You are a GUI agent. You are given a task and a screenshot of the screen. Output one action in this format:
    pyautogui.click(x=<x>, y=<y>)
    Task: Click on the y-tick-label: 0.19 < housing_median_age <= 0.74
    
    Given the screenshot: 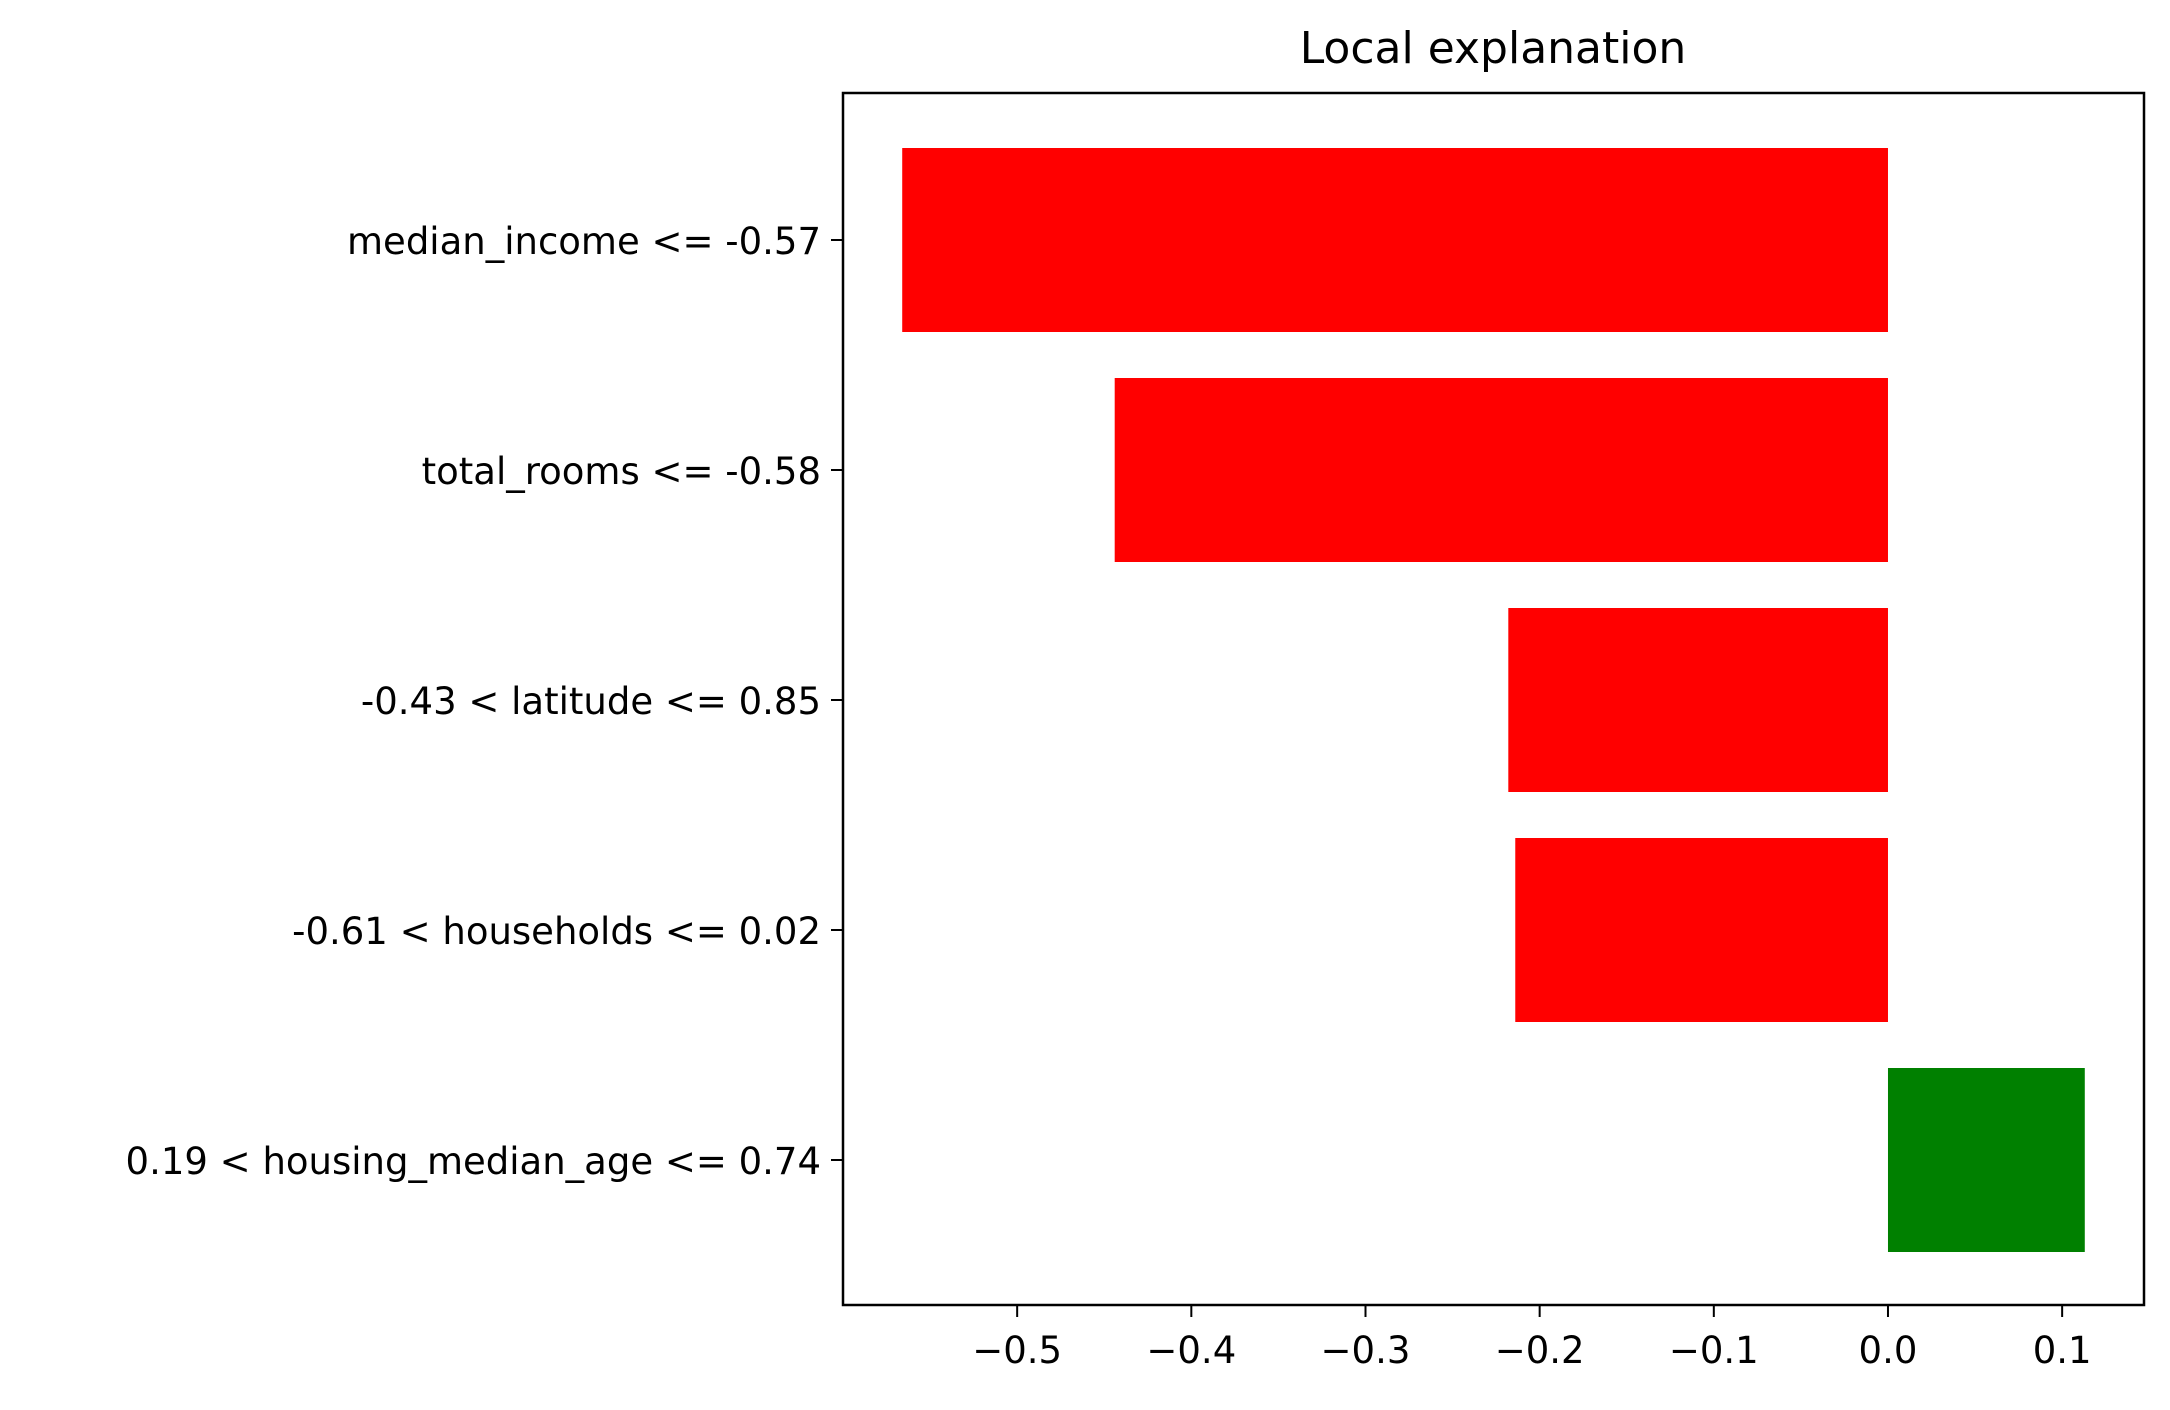 What is the action you would take?
    pyautogui.click(x=473, y=1161)
    